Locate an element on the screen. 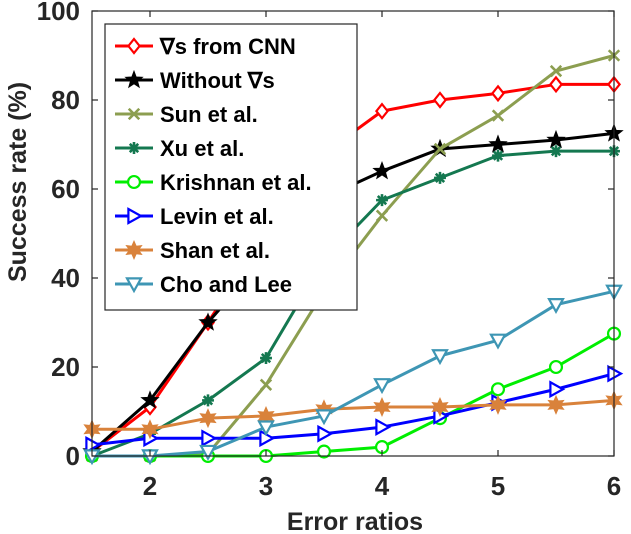  legend-label: Without ∇s is located at coordinates (217, 80).